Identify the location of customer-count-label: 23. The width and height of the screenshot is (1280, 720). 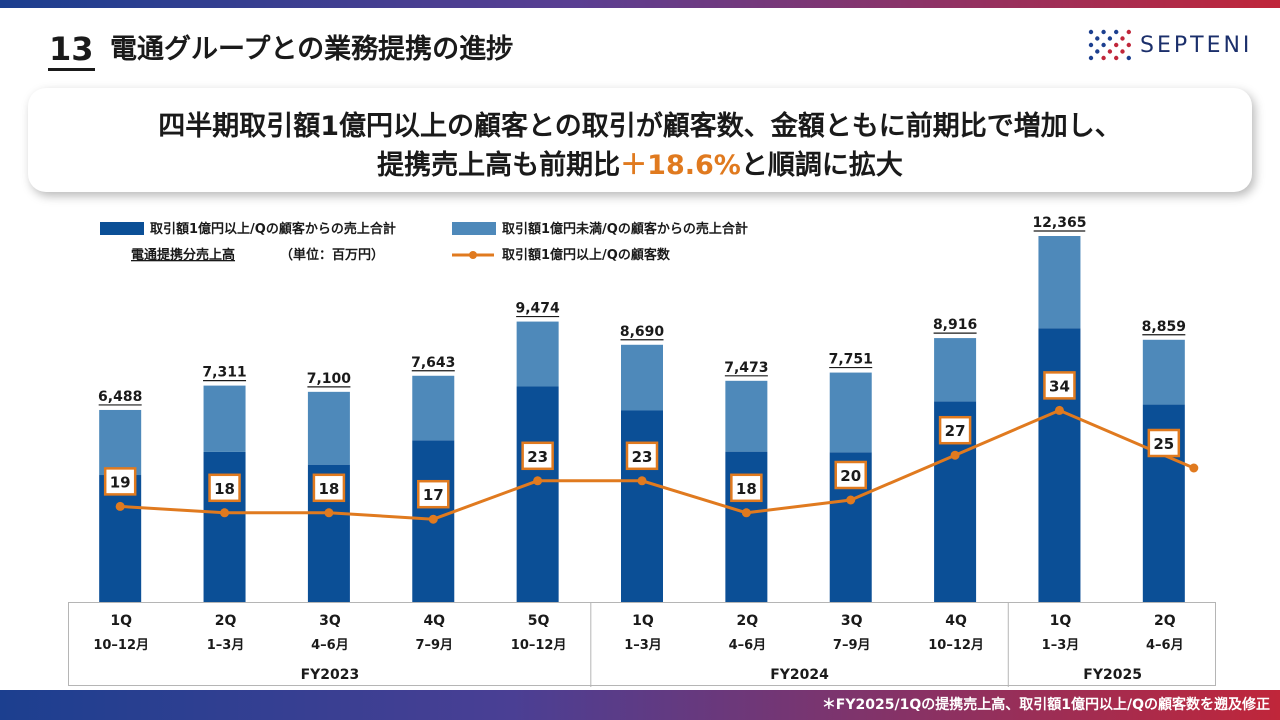
(537, 457).